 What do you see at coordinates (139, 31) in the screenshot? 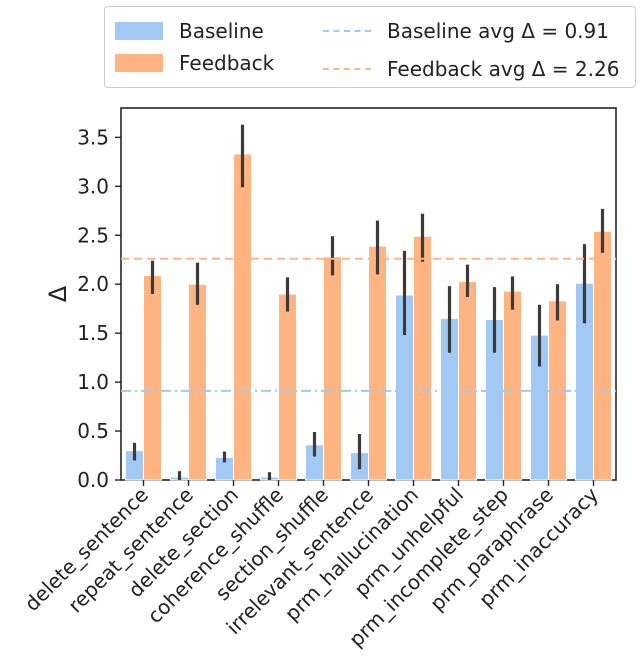
I see `legend-swatch-baseline` at bounding box center [139, 31].